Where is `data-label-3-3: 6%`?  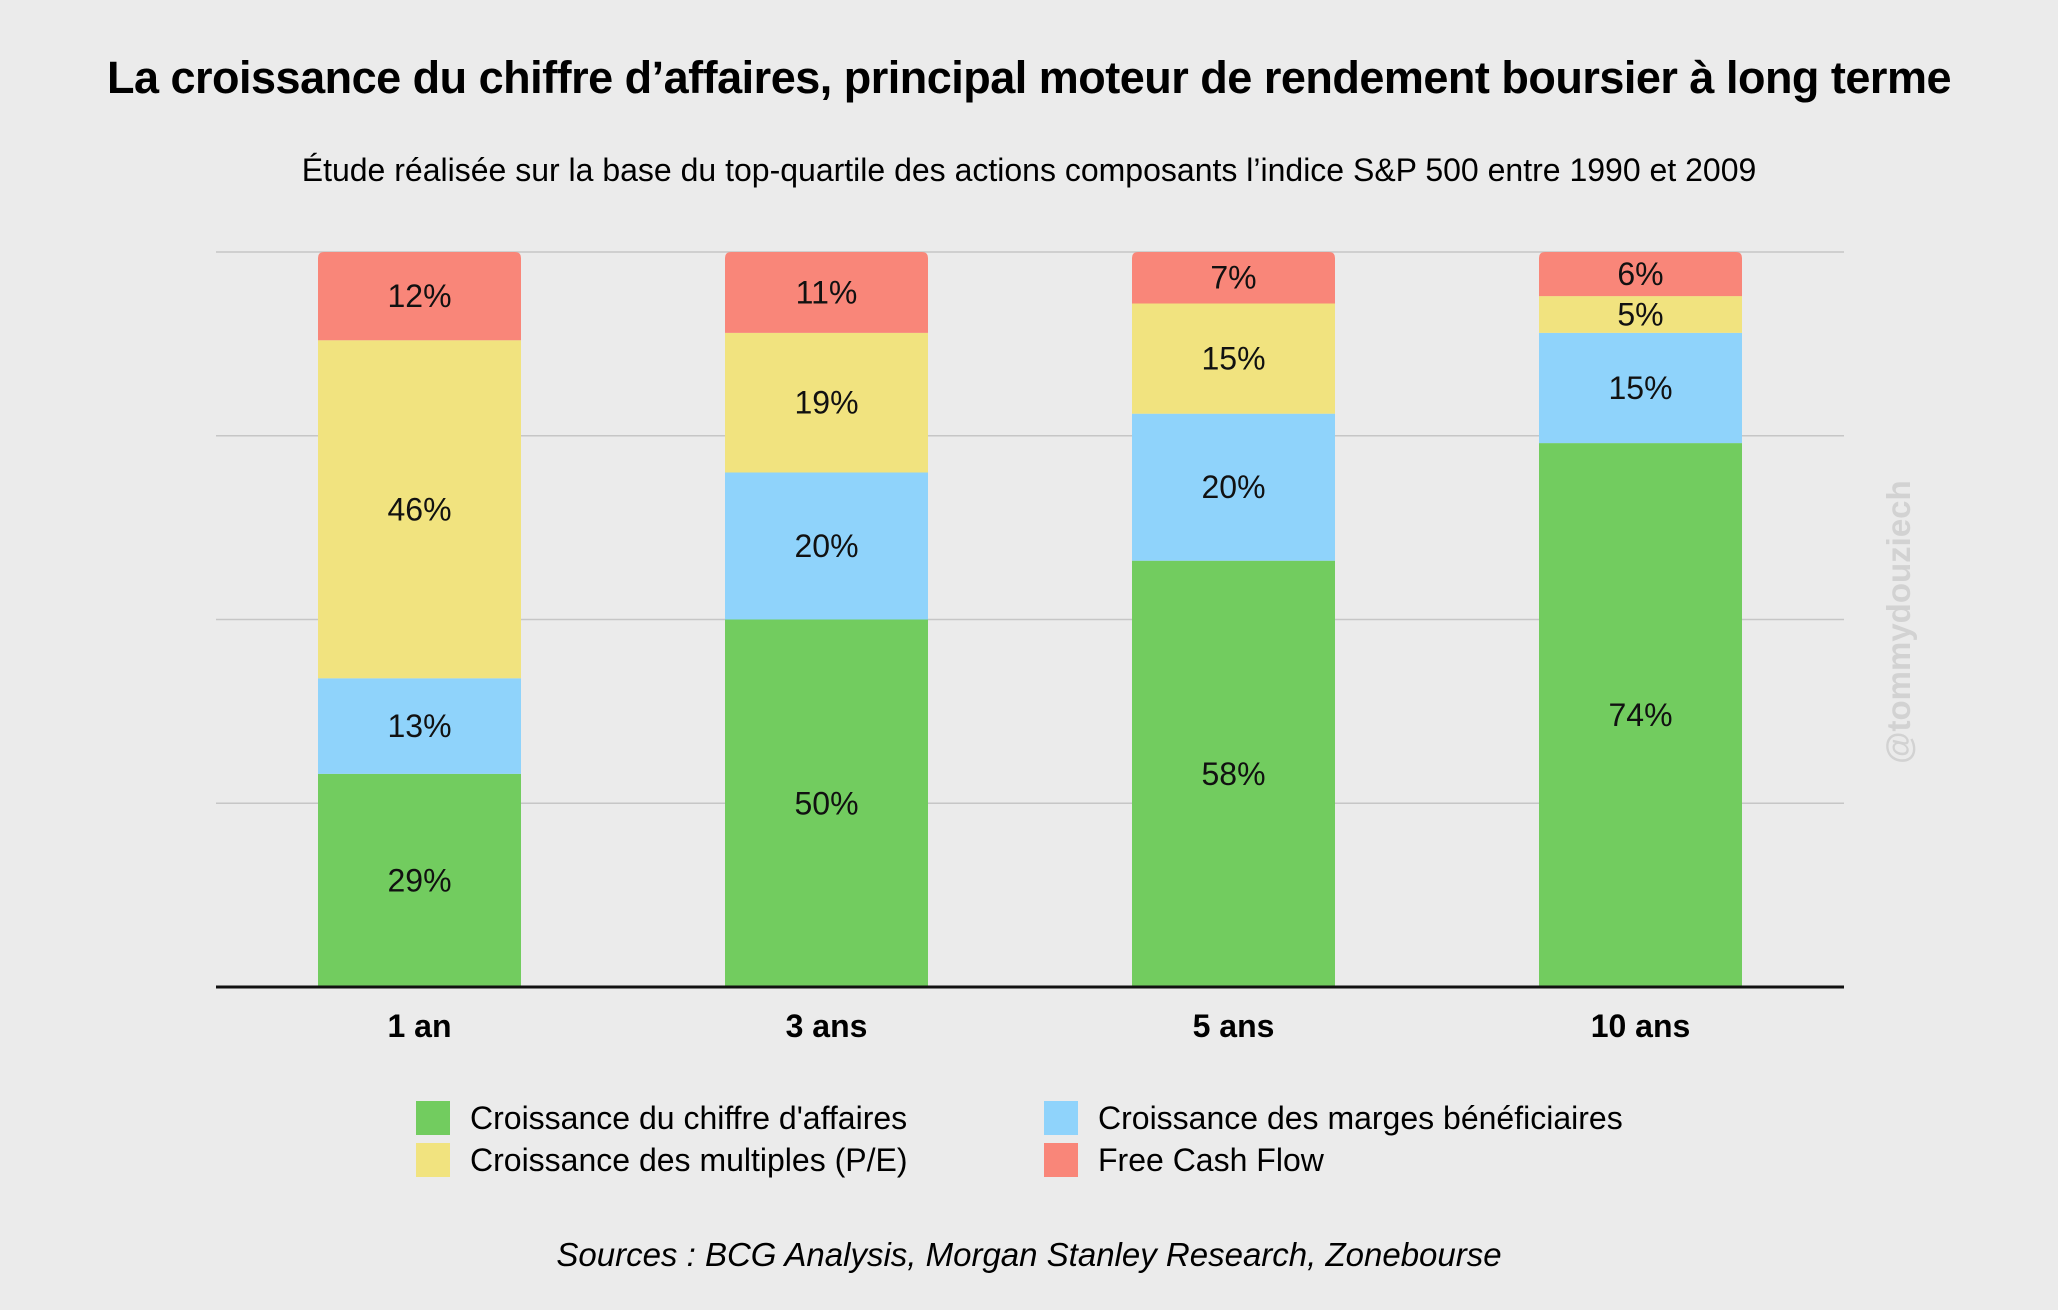
data-label-3-3: 6% is located at coordinates (1640, 274).